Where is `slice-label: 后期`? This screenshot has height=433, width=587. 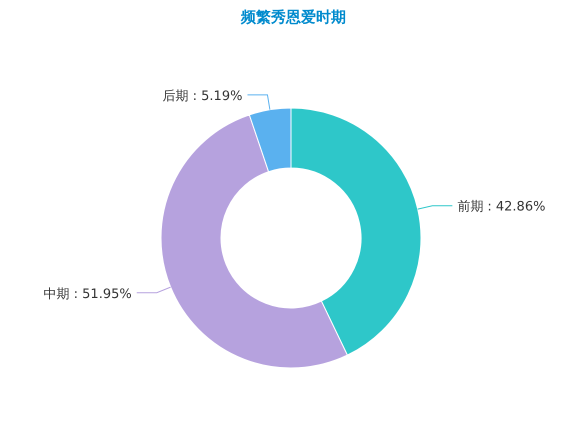
slice-label: 后期 is located at coordinates (175, 96).